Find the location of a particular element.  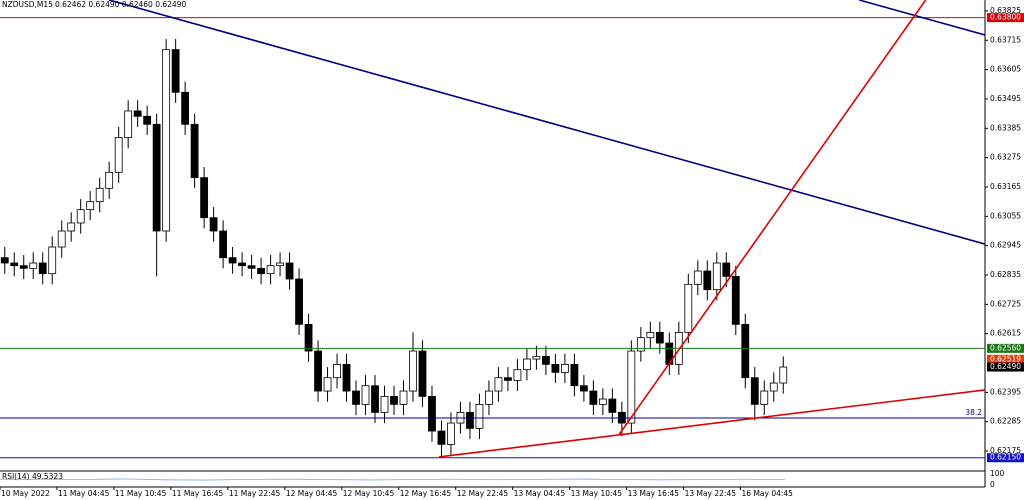

y-tick-label: 0.63825 is located at coordinates (1005, 10).